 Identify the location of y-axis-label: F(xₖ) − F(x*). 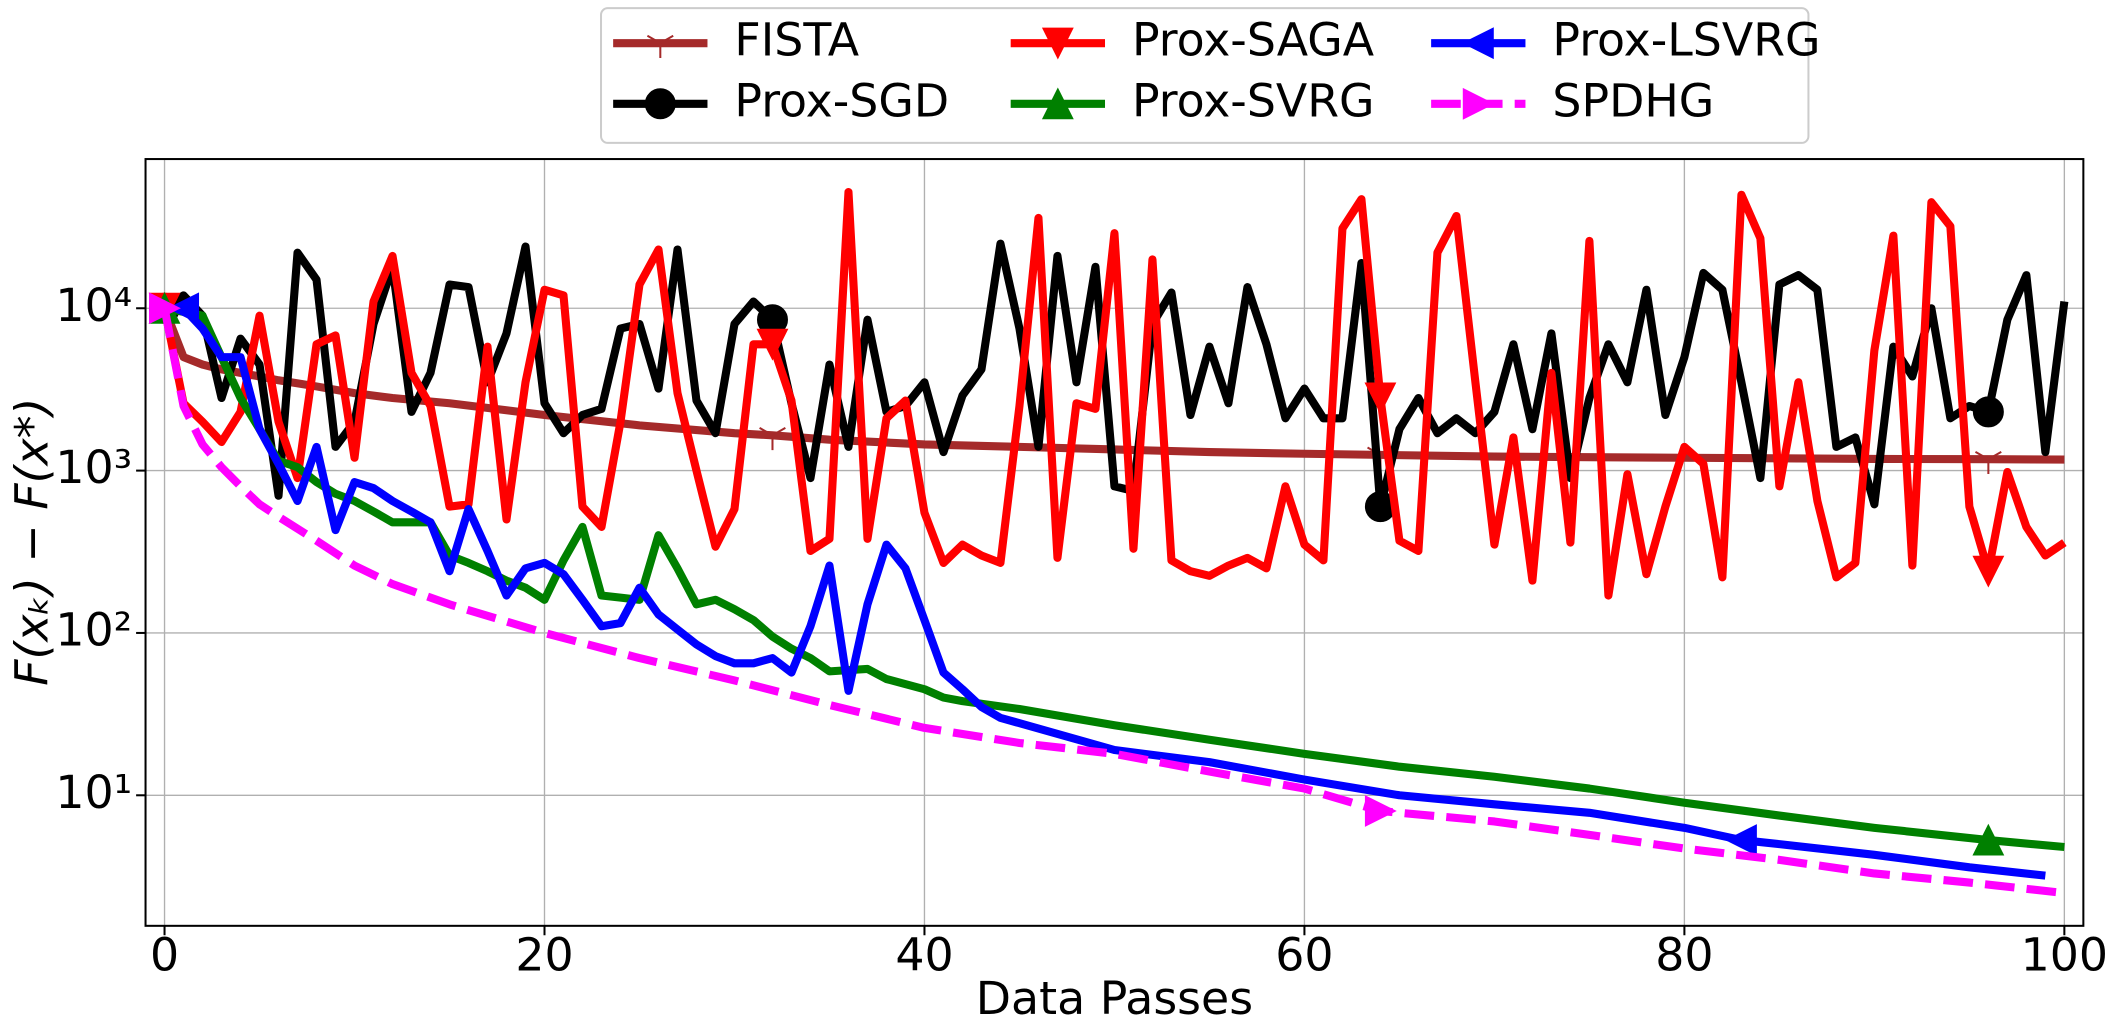
(32, 542).